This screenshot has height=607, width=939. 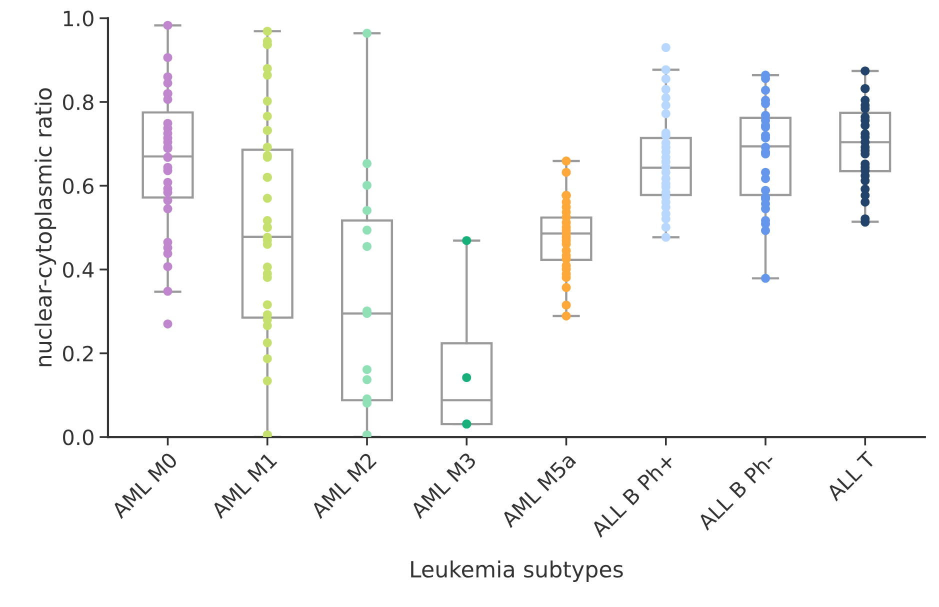 What do you see at coordinates (736, 490) in the screenshot?
I see `x-tick-label: ALL B Ph-` at bounding box center [736, 490].